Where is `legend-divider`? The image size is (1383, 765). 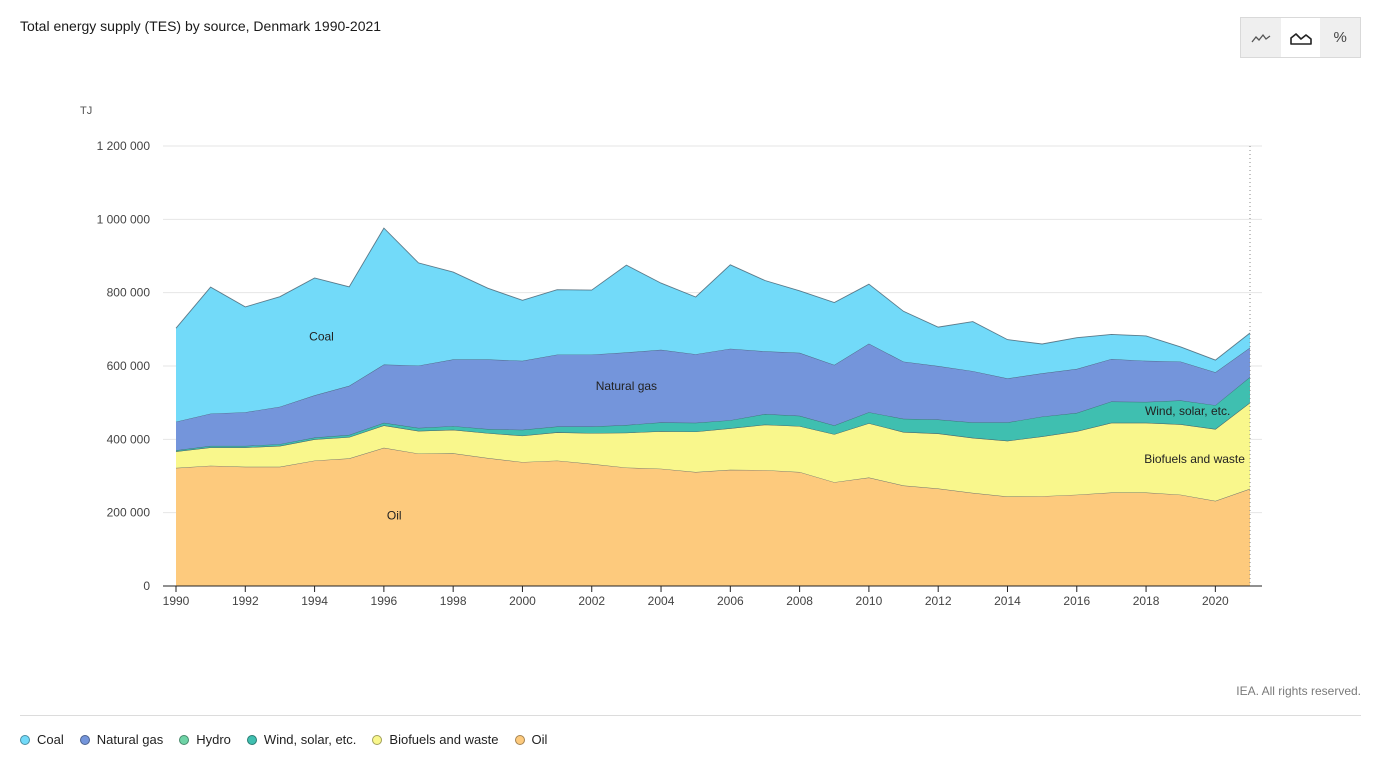
legend-divider is located at coordinates (690, 715).